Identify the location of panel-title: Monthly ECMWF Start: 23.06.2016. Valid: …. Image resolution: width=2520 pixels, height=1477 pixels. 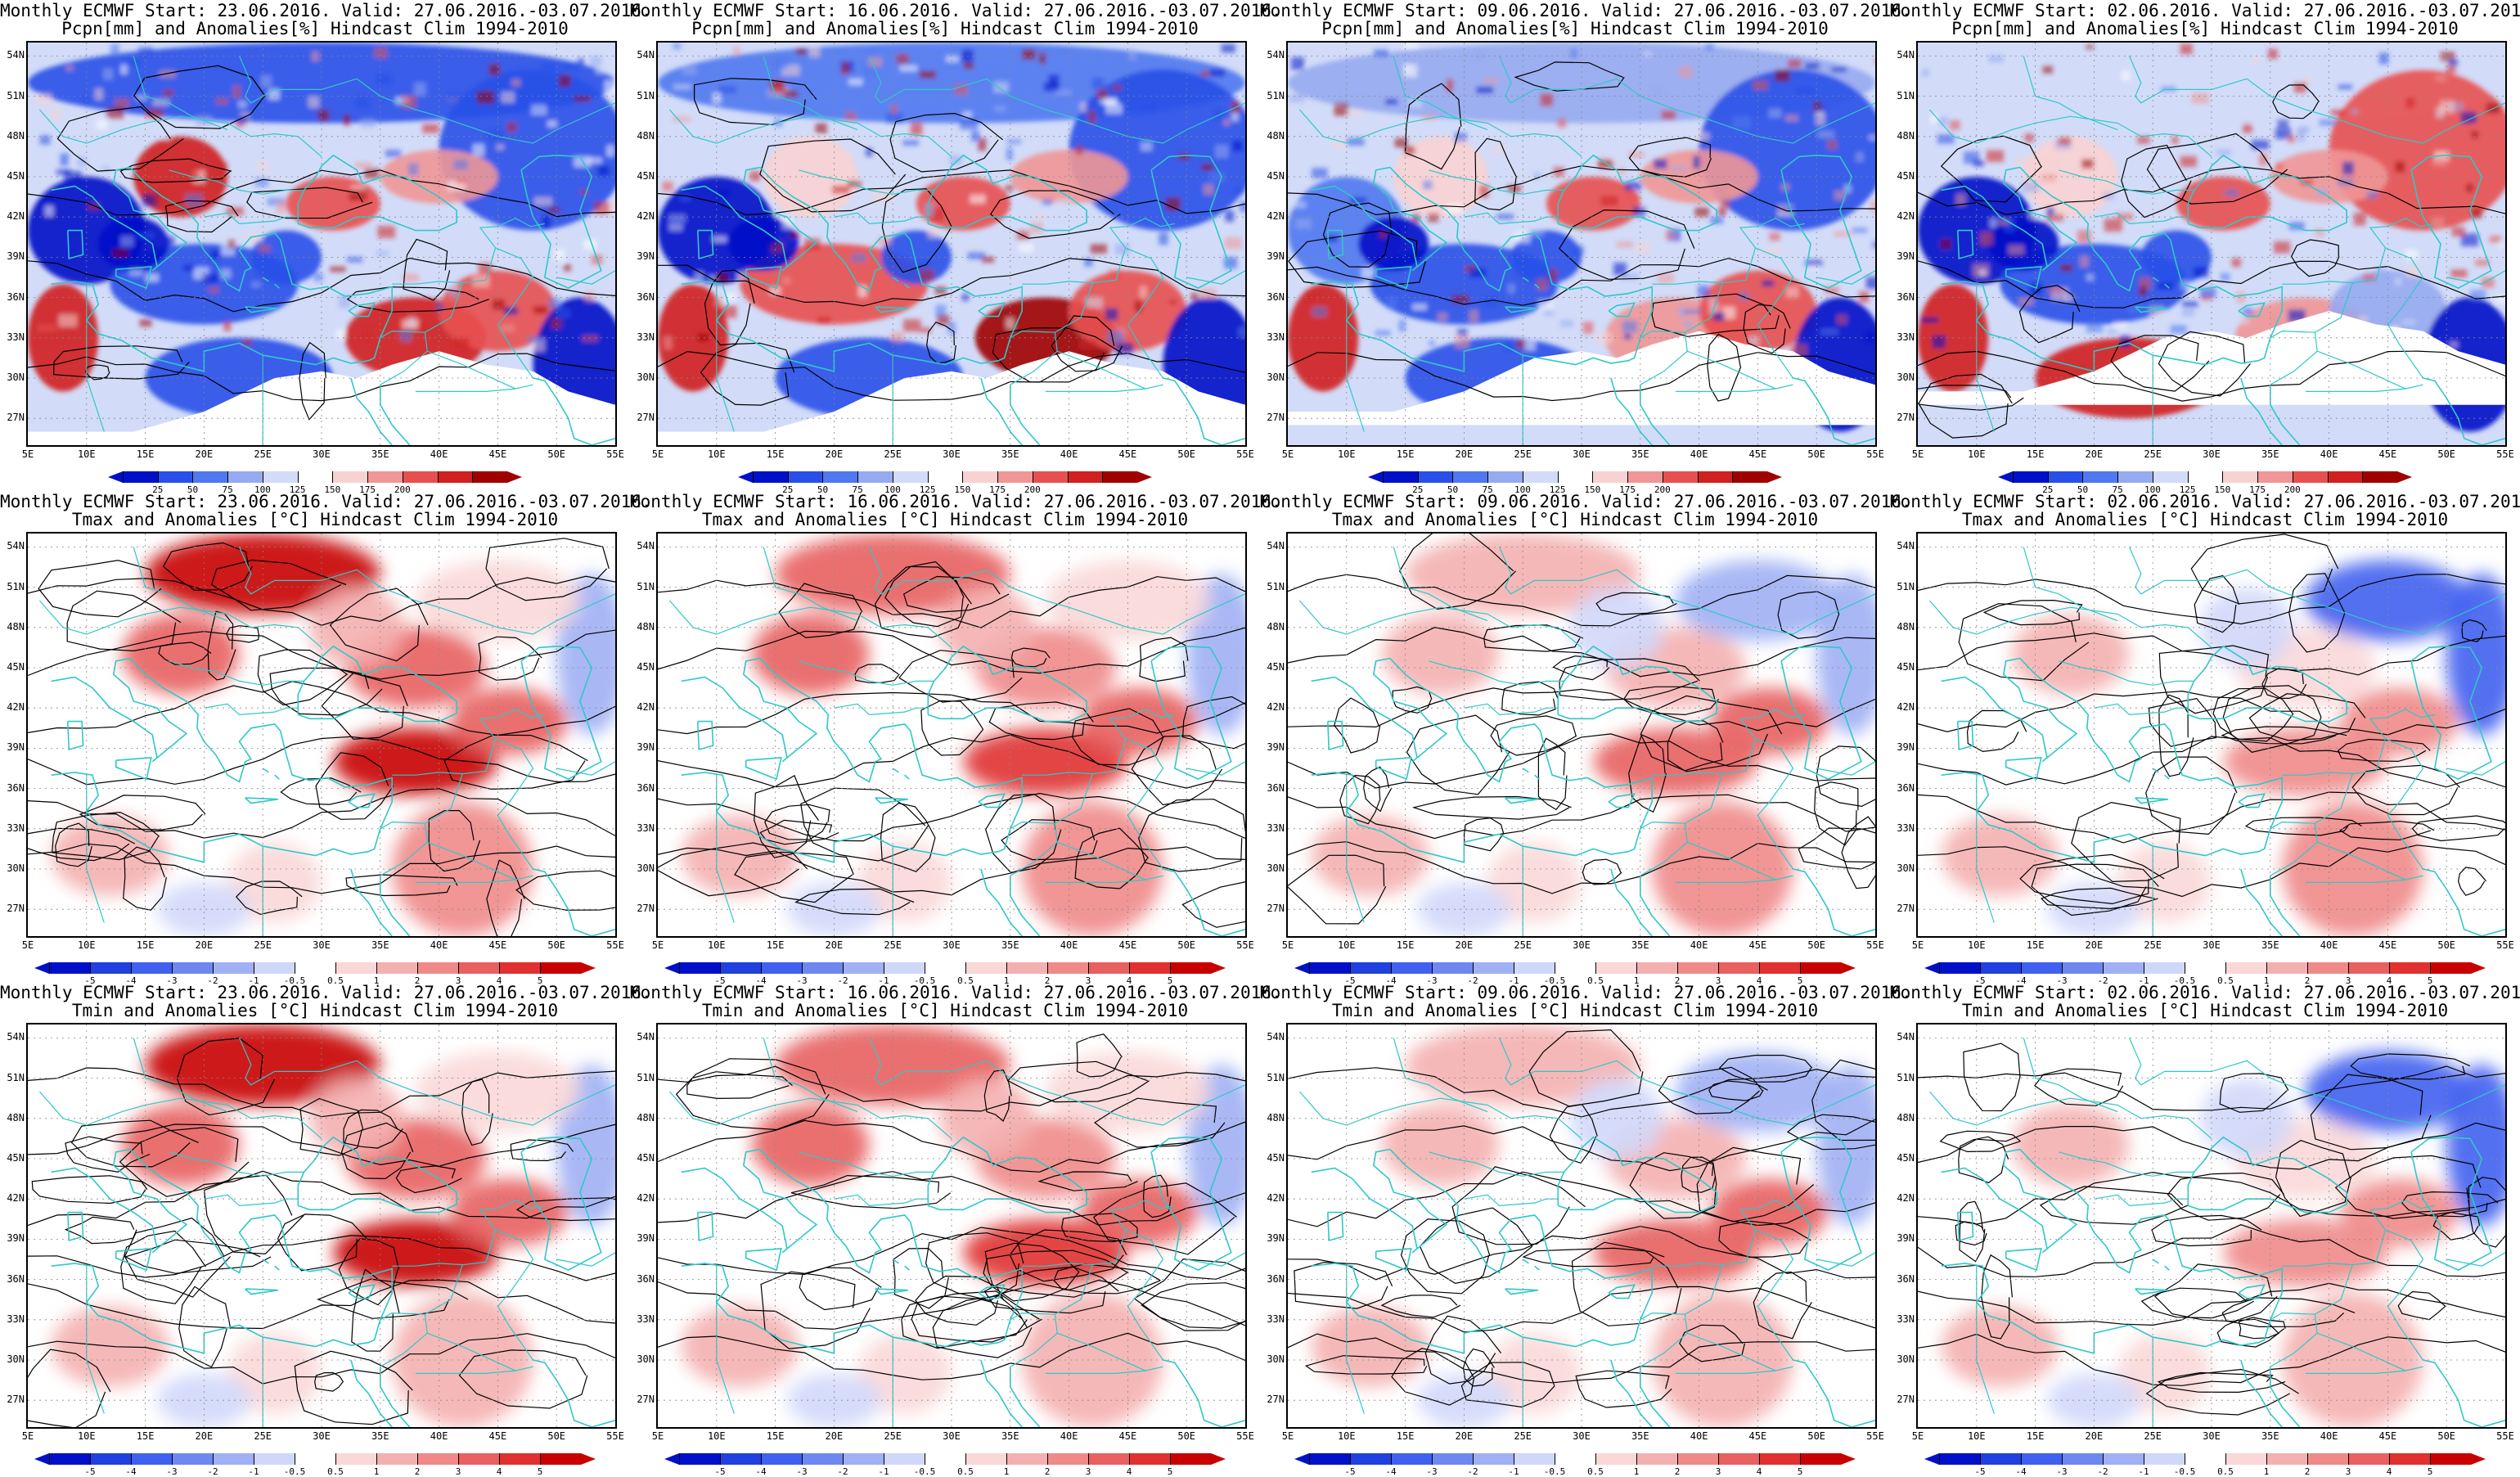
(315, 11).